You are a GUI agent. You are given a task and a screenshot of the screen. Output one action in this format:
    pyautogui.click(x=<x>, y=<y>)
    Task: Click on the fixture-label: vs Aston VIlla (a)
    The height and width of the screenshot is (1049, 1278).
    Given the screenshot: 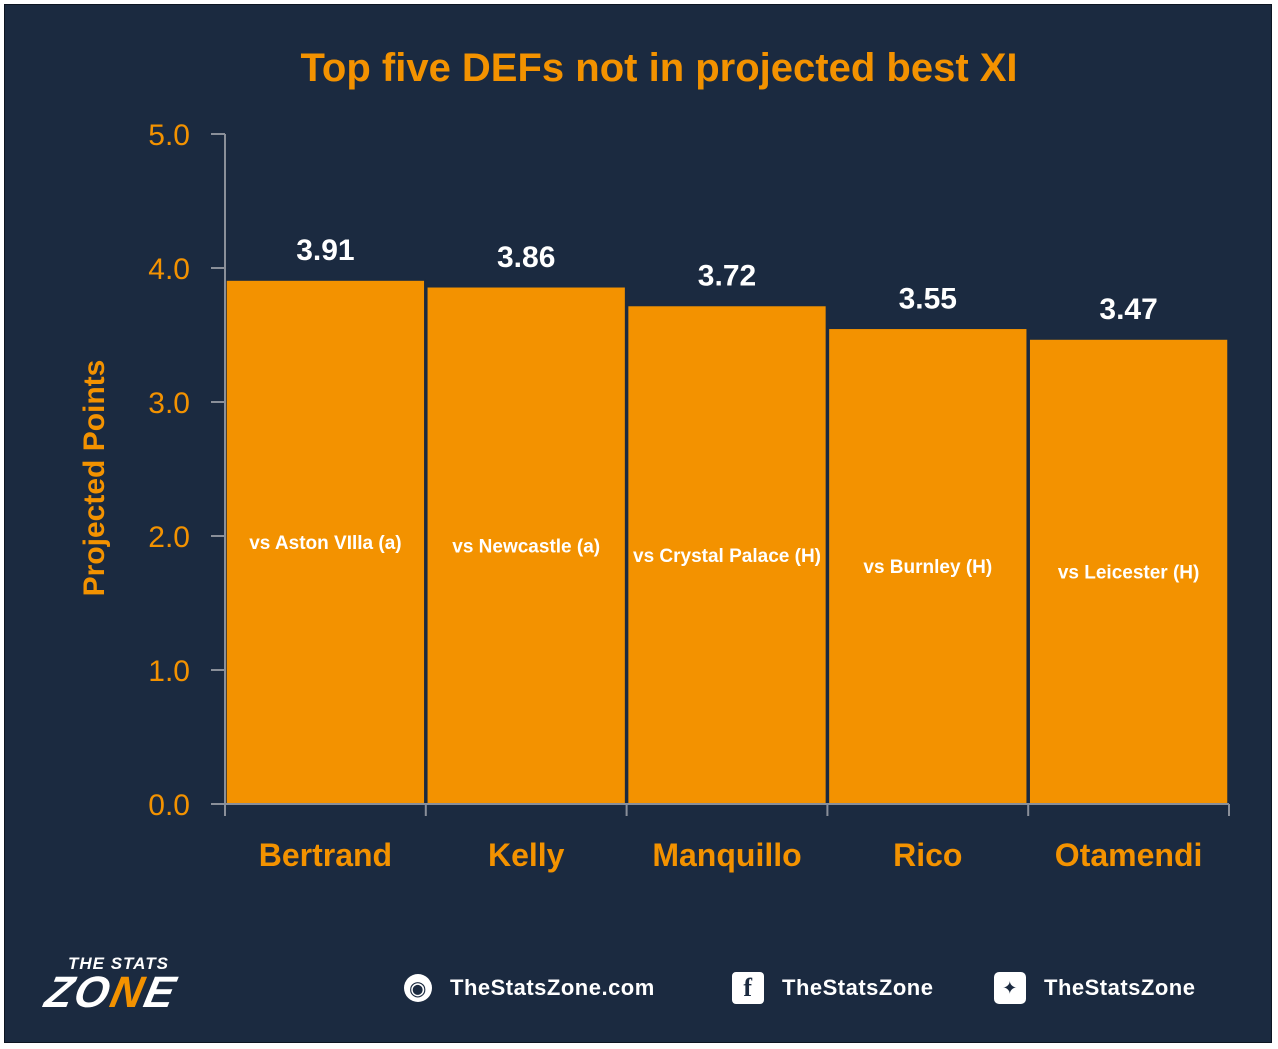 What is the action you would take?
    pyautogui.click(x=325, y=543)
    